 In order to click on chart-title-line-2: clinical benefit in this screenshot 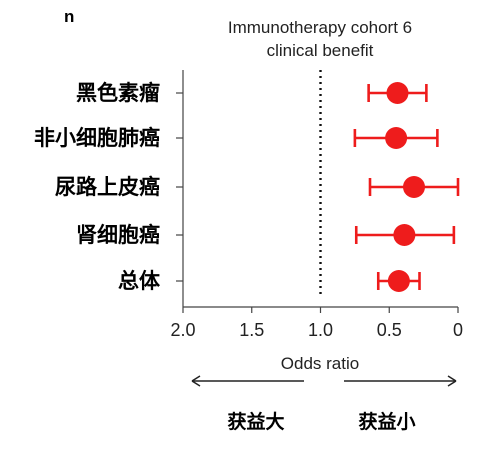, I will do `click(320, 50)`.